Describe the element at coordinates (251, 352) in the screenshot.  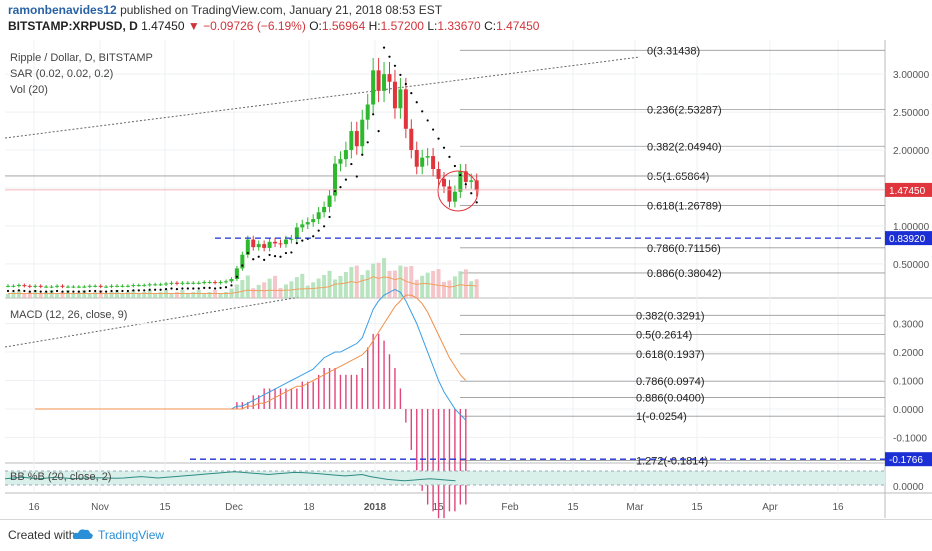
I see `signal-line` at that location.